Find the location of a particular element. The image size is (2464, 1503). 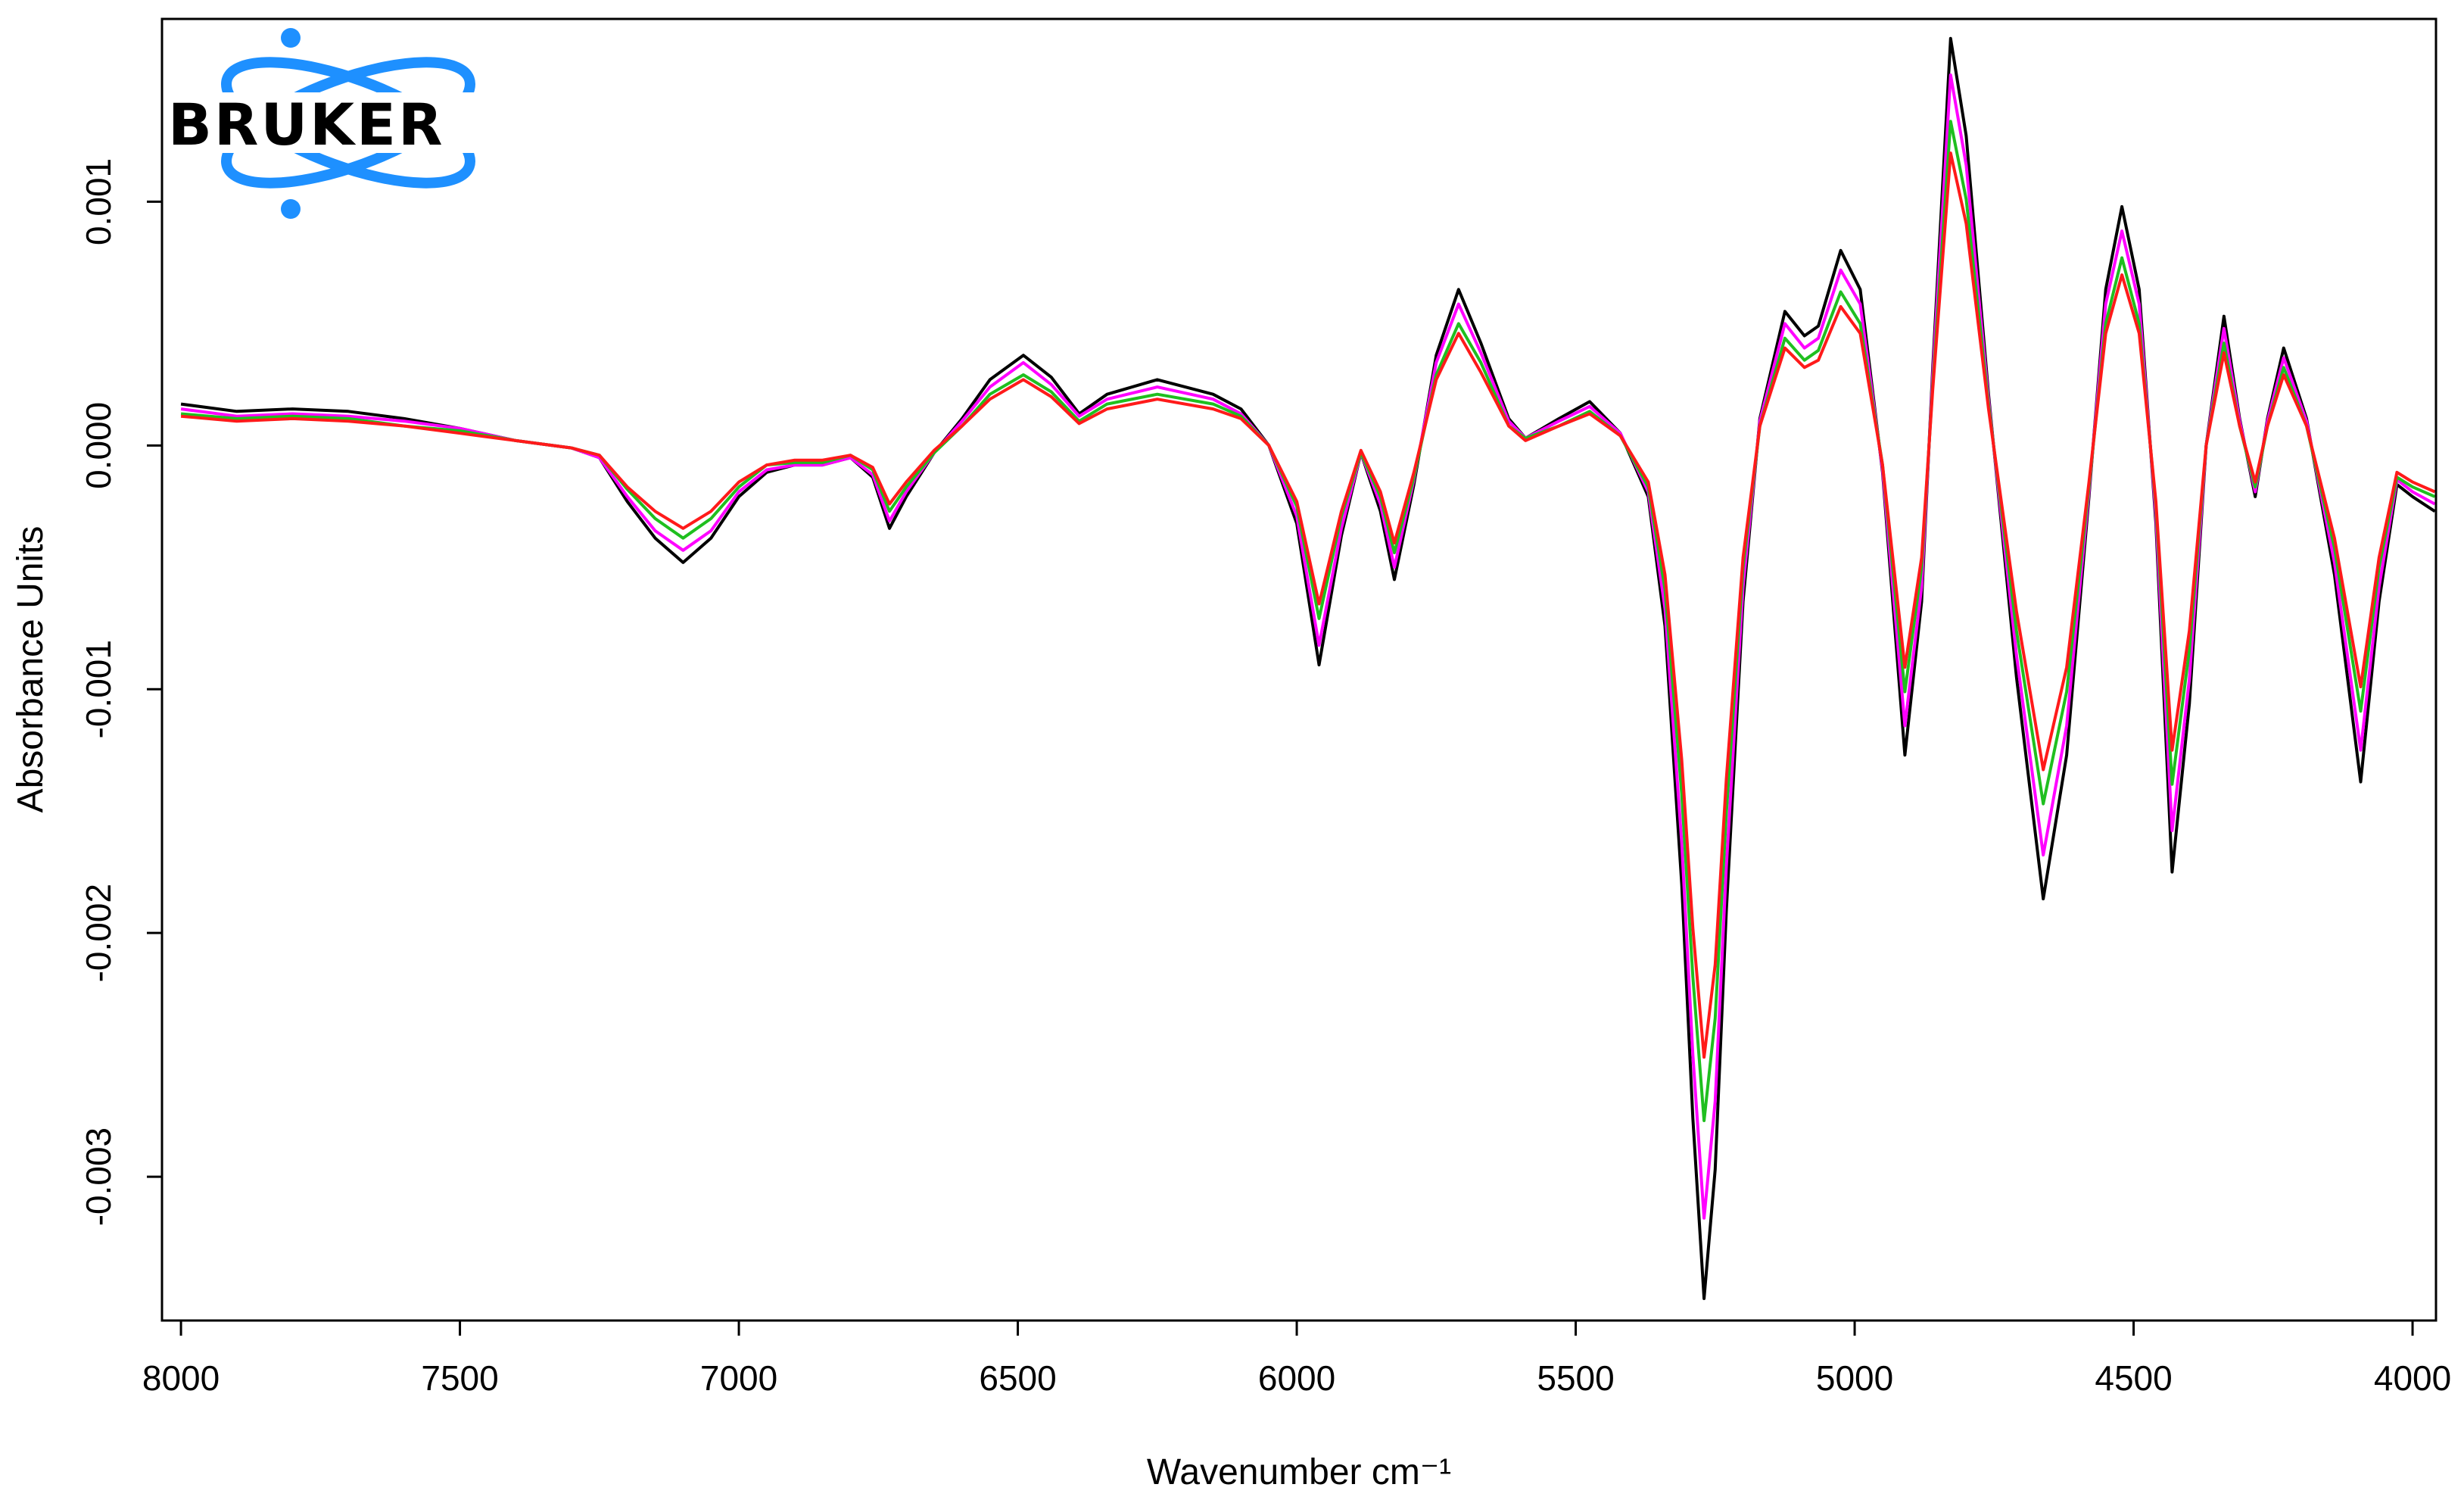

x-tick-label: 6000 is located at coordinates (1296, 1378).